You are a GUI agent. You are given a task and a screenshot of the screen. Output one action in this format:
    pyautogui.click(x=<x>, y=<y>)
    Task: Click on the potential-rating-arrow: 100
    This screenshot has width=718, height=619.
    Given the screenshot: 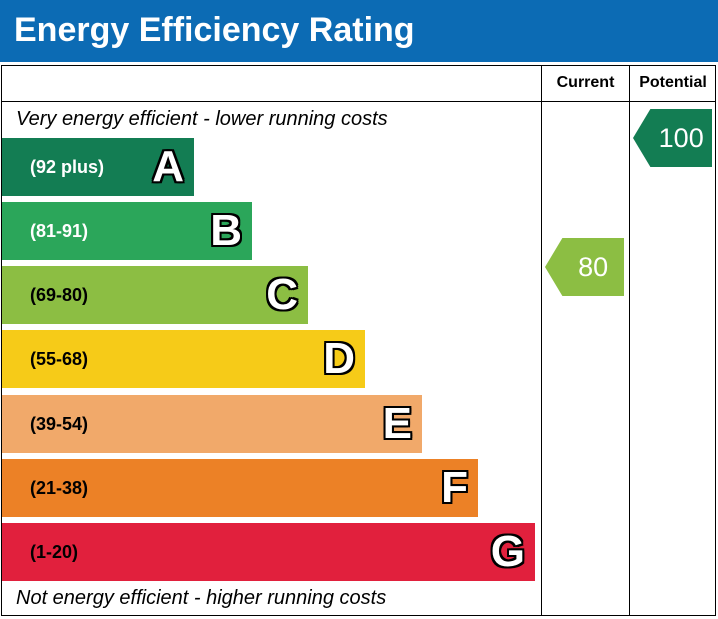 What is the action you would take?
    pyautogui.click(x=672, y=138)
    